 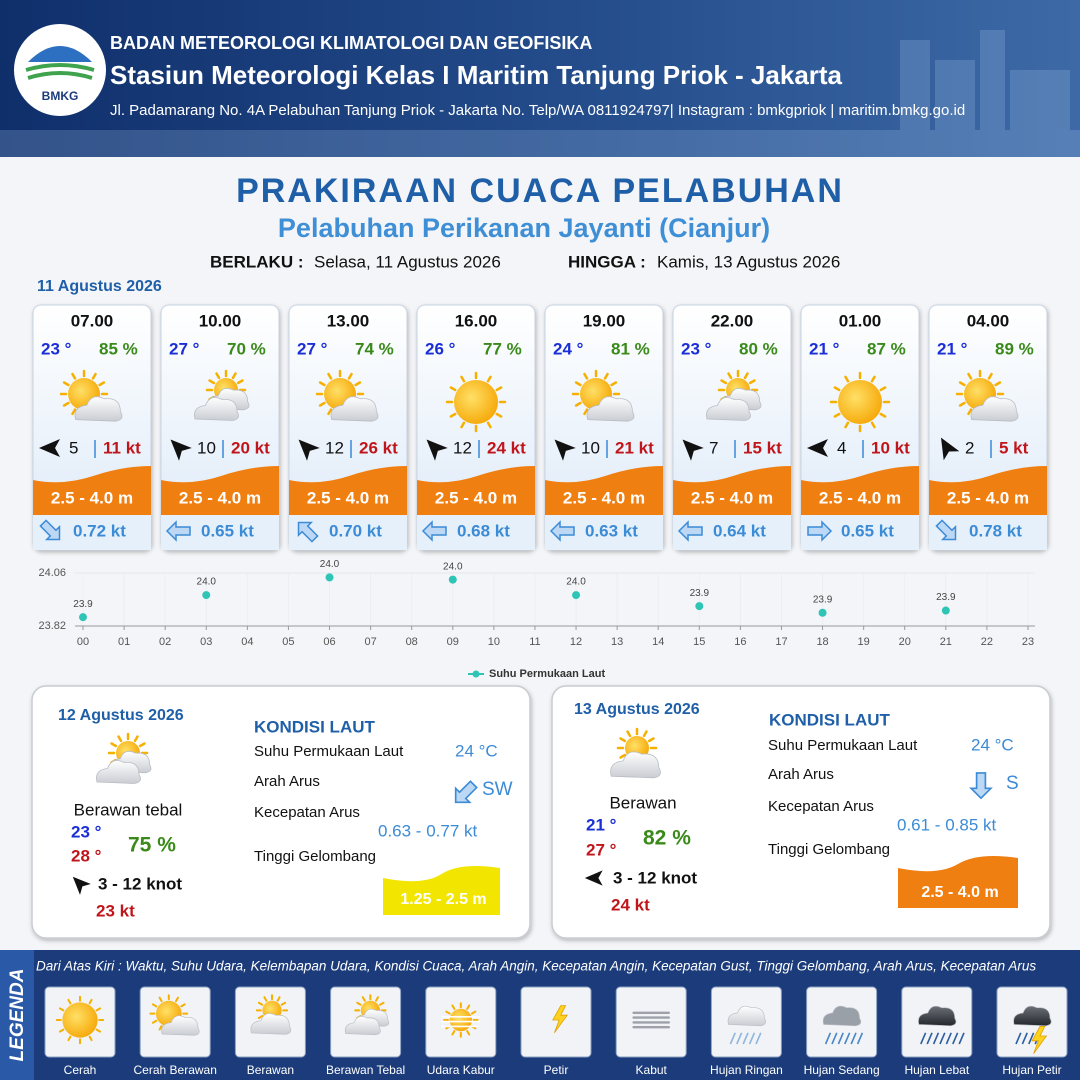 I want to click on temperature: 26 °, so click(x=440, y=348).